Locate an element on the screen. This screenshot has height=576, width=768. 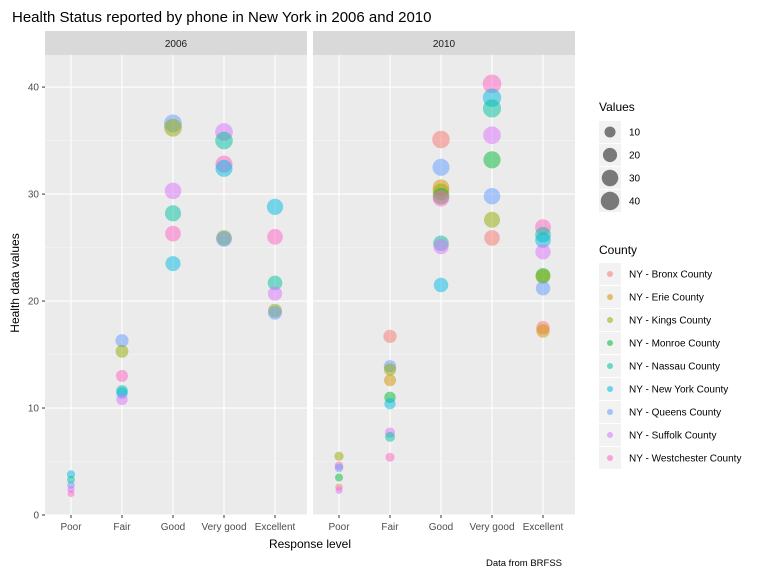
point-2006-kings-county-good is located at coordinates (173, 127).